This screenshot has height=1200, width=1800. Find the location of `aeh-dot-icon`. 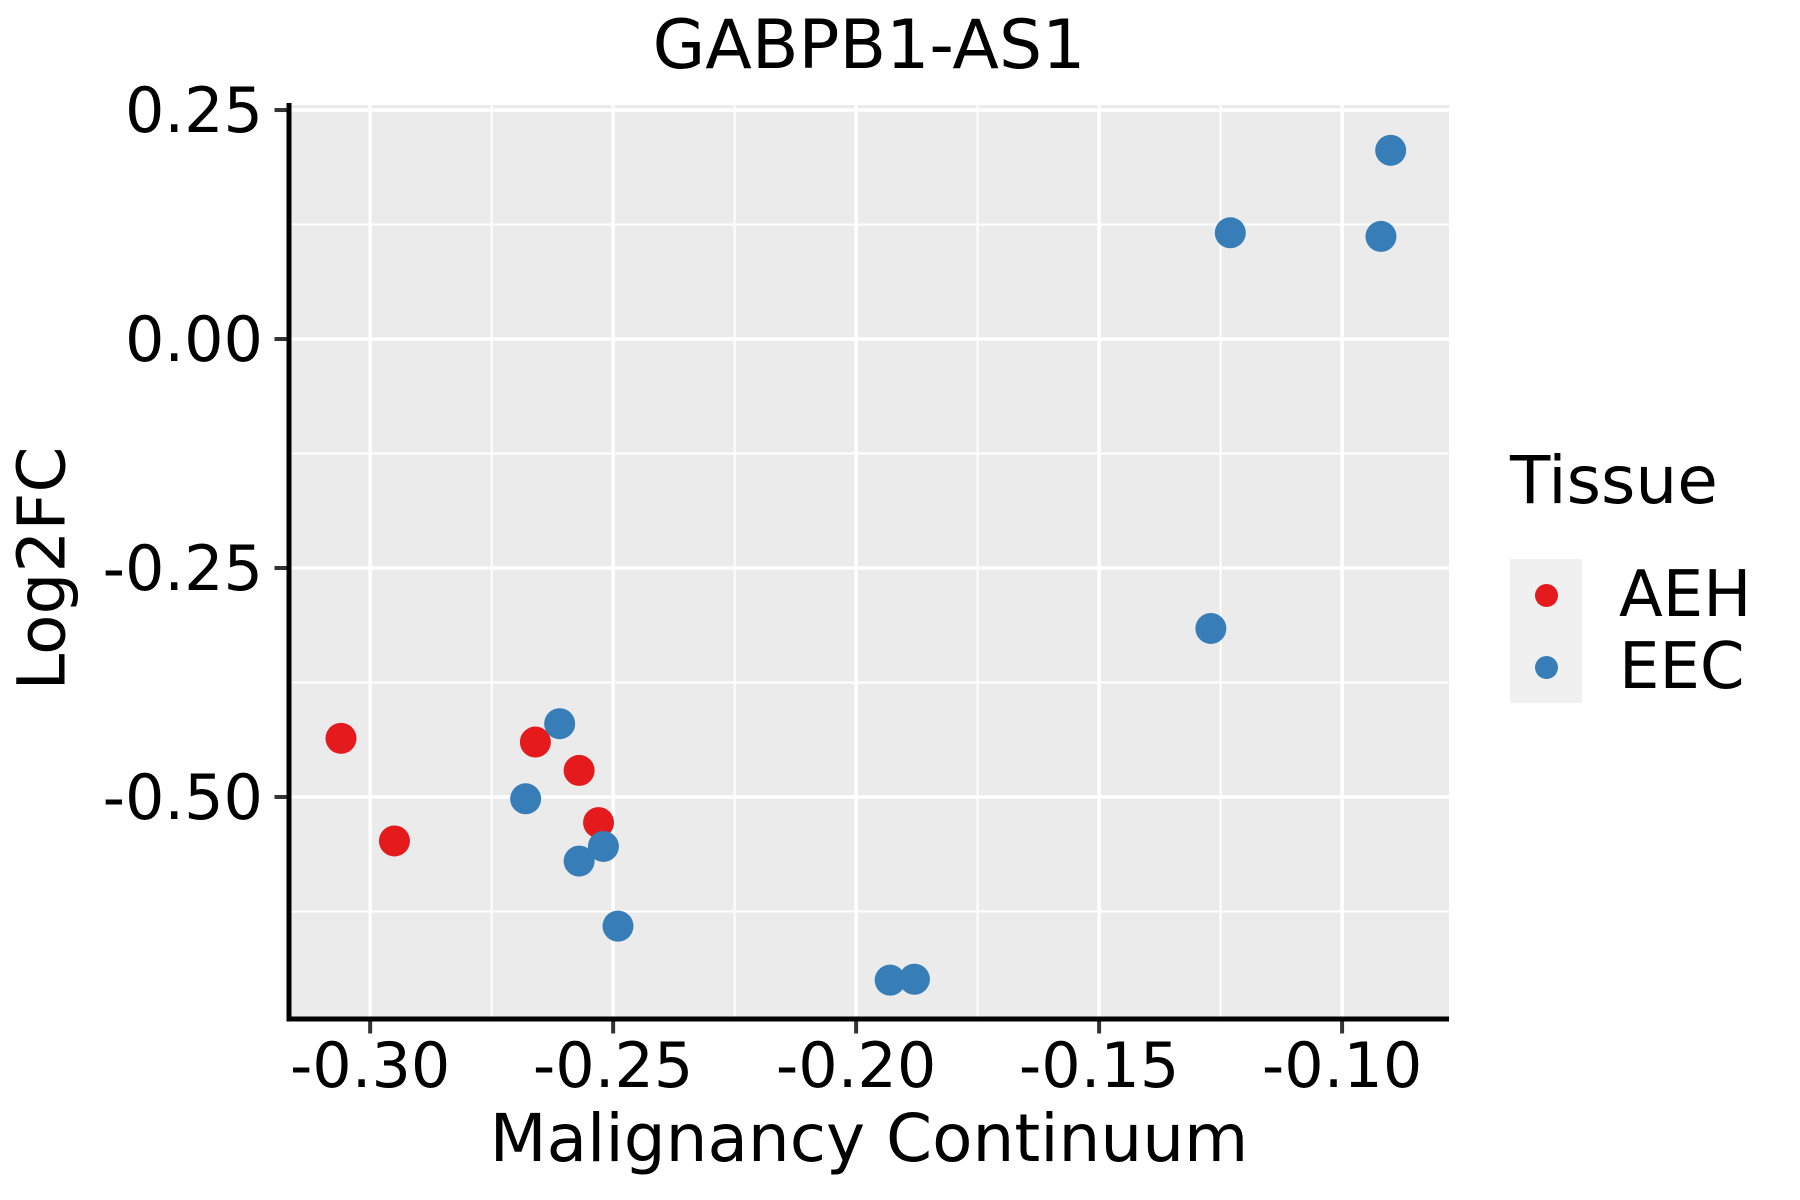

aeh-dot-icon is located at coordinates (1546, 595).